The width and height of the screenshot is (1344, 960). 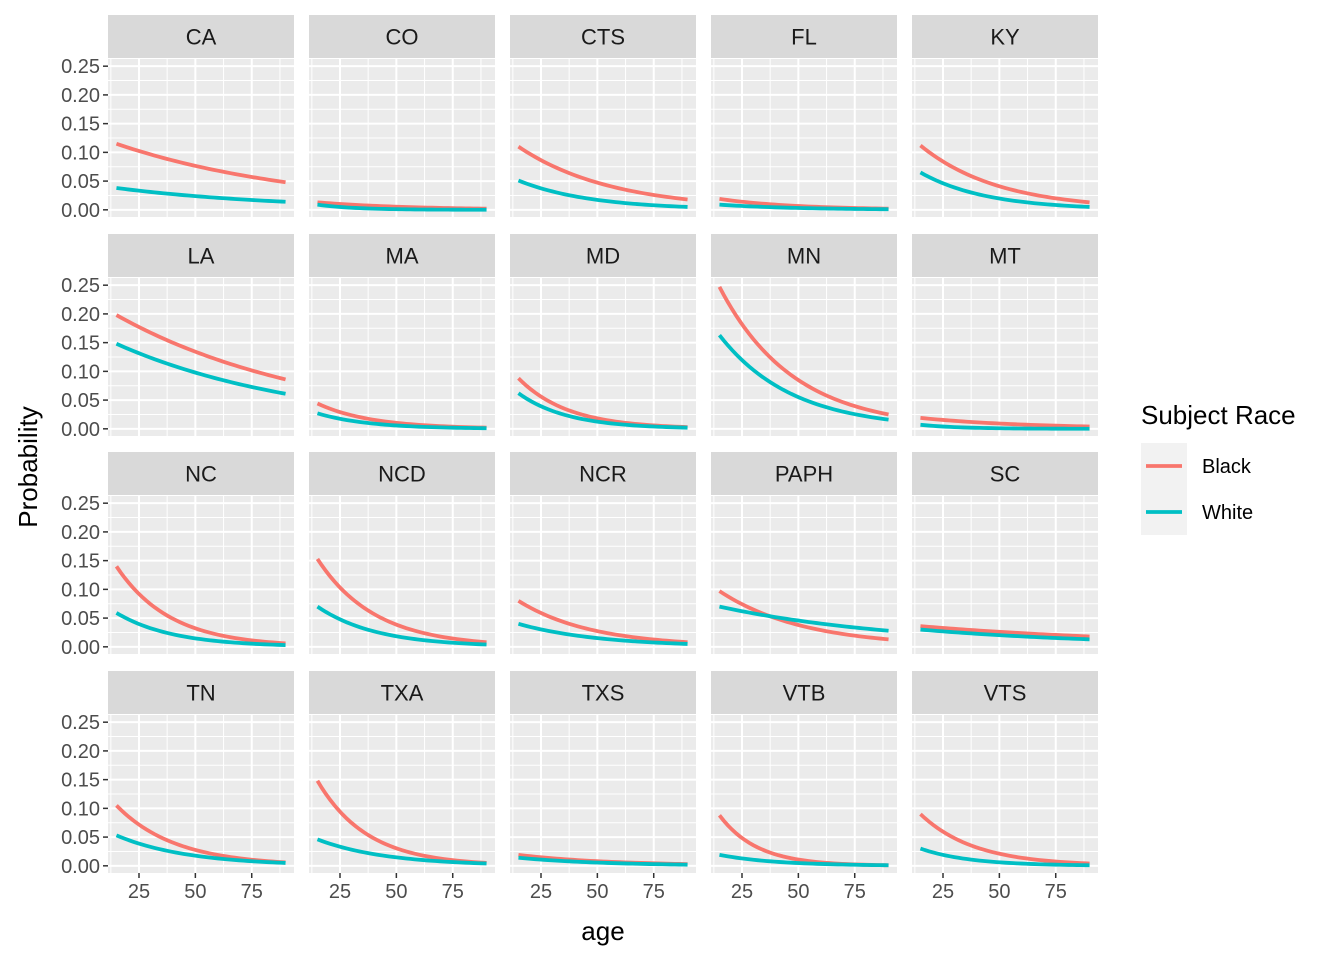 What do you see at coordinates (28, 466) in the screenshot?
I see `y-axis-title: Probability` at bounding box center [28, 466].